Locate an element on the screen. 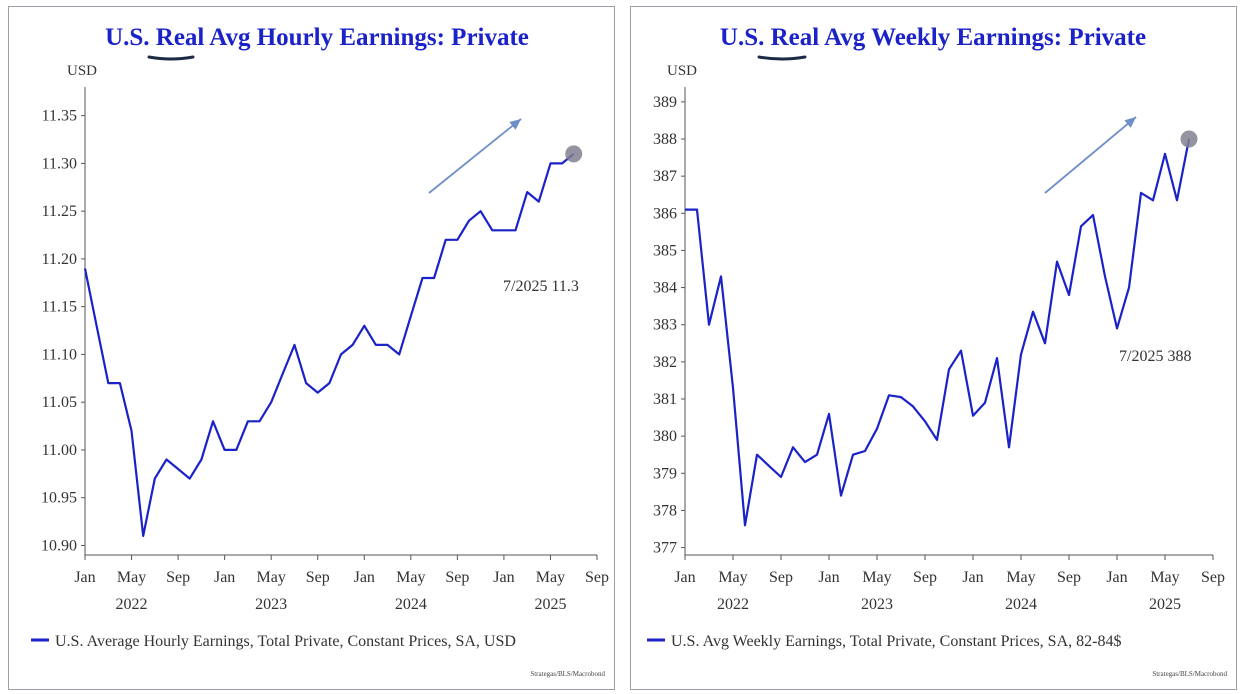 The height and width of the screenshot is (694, 1246). y-tick-label: 377 is located at coordinates (665, 548).